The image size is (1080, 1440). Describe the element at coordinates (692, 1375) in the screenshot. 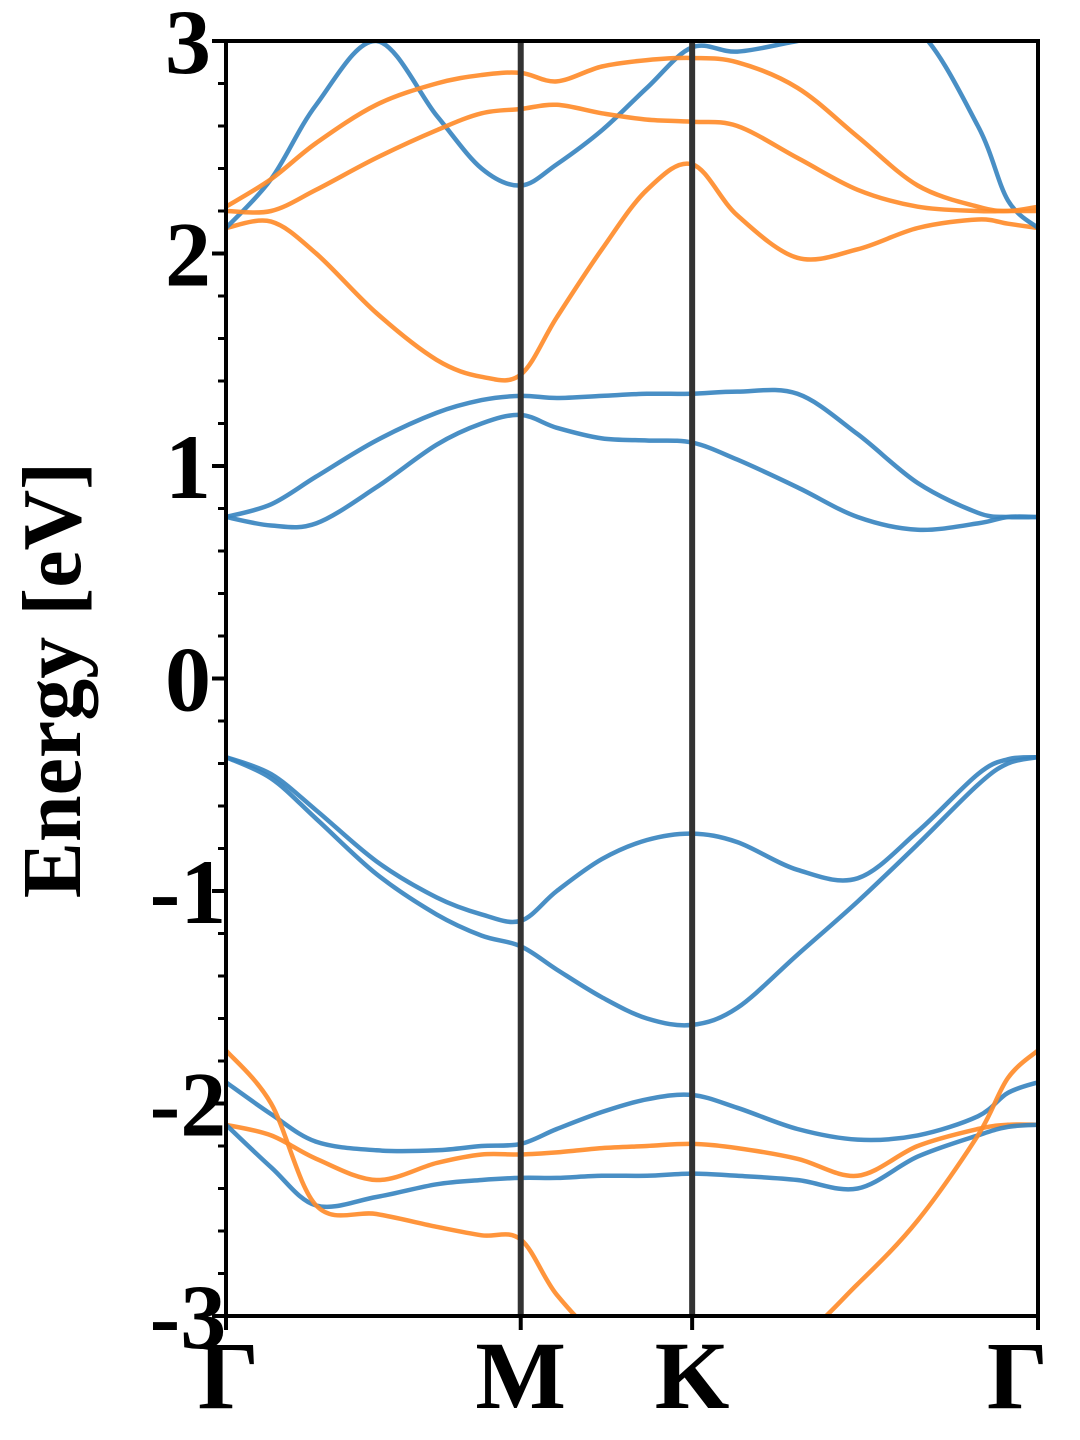

I see `x-tick-label: K` at that location.